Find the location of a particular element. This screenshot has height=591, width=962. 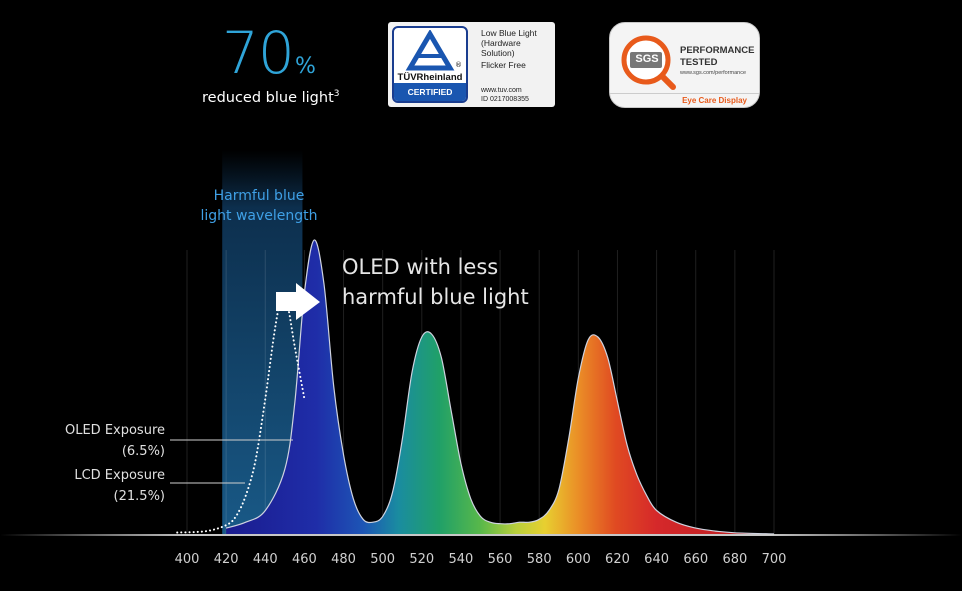

harmful-band-label-2: light wavelength is located at coordinates (258, 216).